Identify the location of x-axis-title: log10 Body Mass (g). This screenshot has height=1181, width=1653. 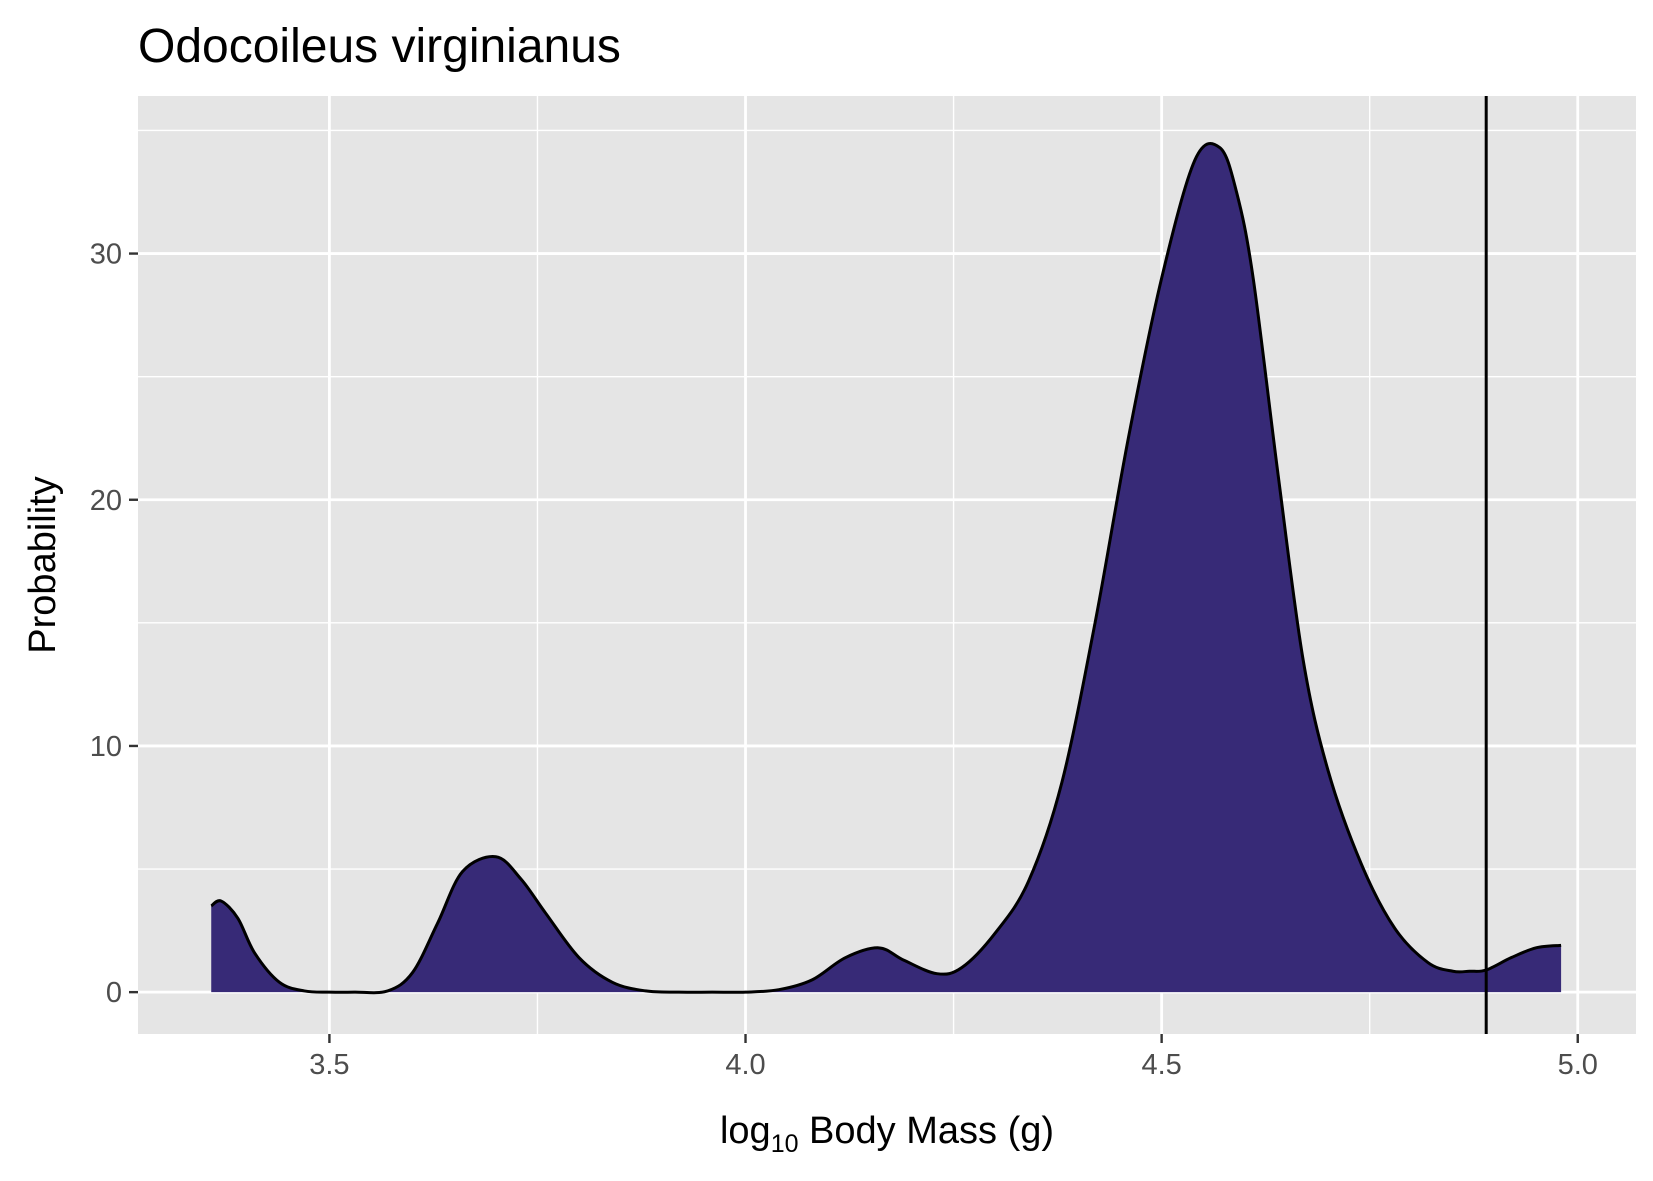
(887, 1134).